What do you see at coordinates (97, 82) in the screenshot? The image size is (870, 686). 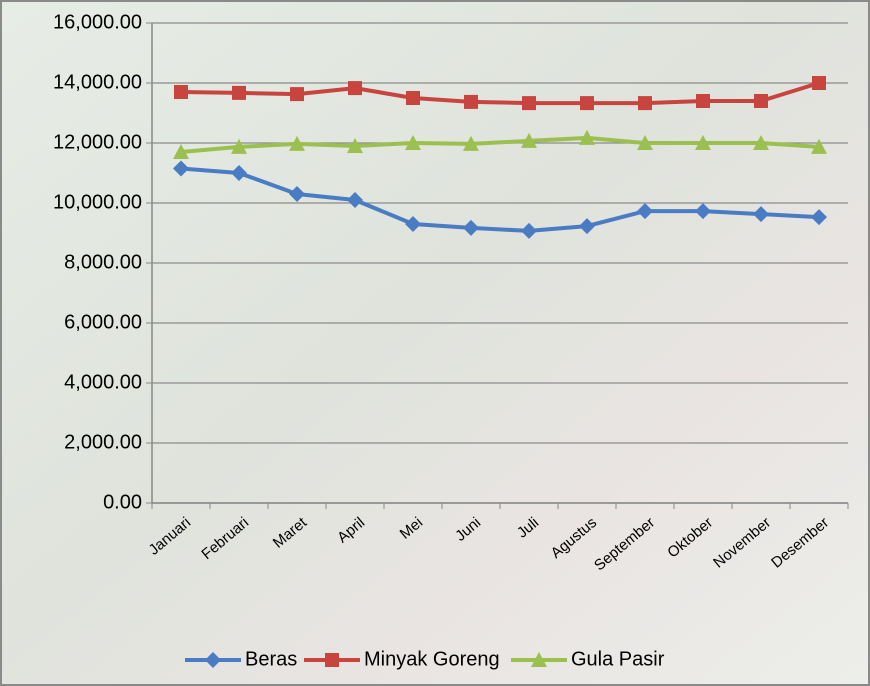 I see `y-tick-label: 14,000.00` at bounding box center [97, 82].